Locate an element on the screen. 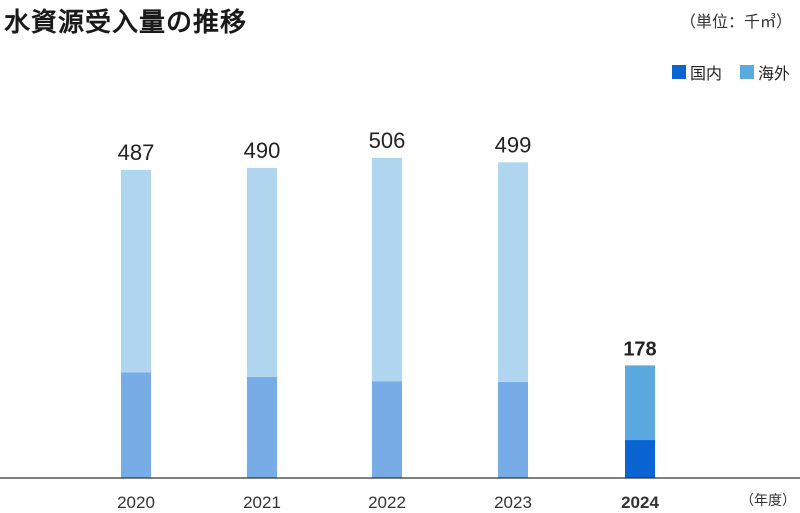 The image size is (800, 513). bar-overseas-2022 is located at coordinates (387, 269).